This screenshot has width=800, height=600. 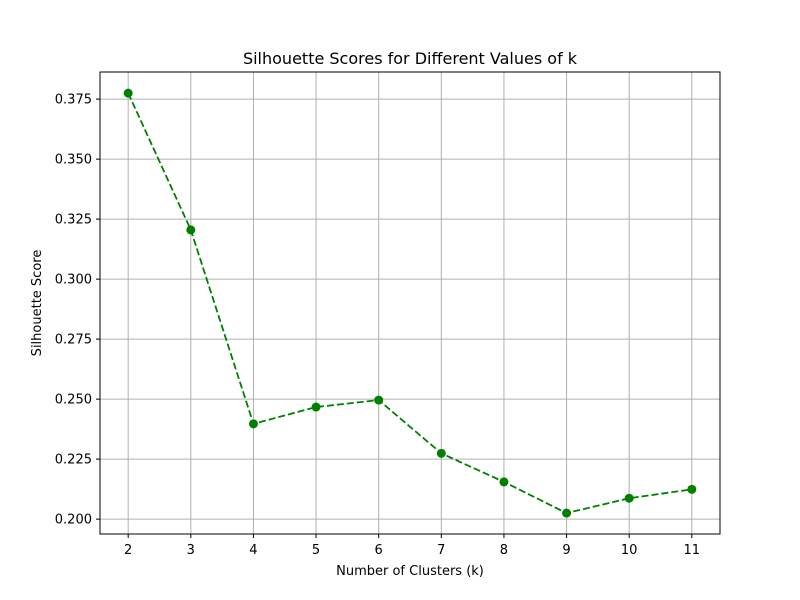 I want to click on y-tick-label: 0.350, so click(x=73, y=160).